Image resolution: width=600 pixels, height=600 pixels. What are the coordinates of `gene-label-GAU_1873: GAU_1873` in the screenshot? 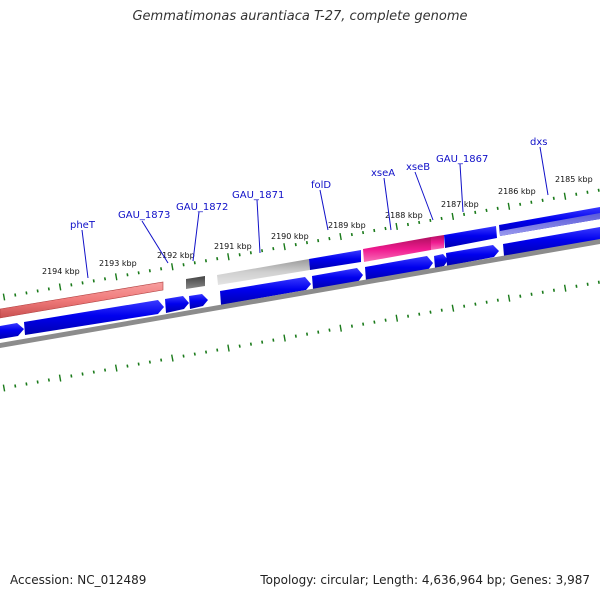 It's located at (144, 215).